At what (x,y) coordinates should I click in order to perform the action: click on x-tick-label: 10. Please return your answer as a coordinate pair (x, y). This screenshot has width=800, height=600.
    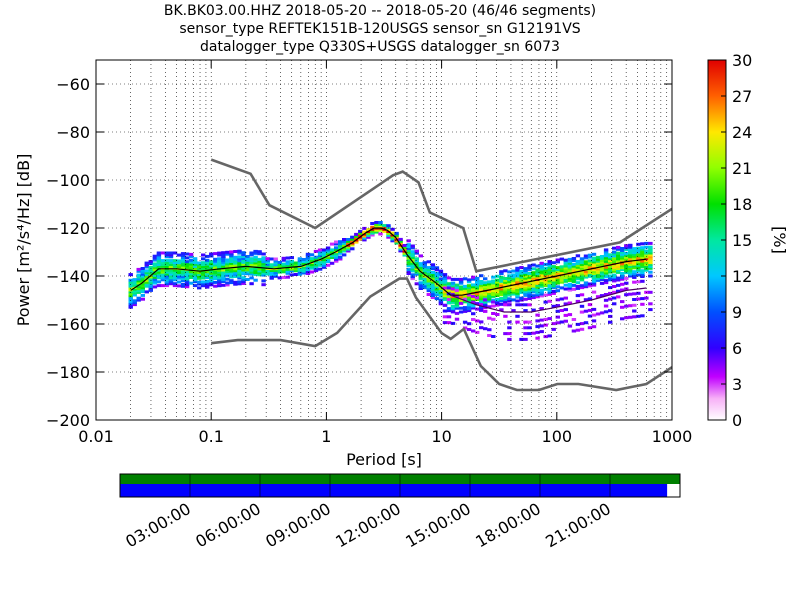
    Looking at the image, I should click on (441, 436).